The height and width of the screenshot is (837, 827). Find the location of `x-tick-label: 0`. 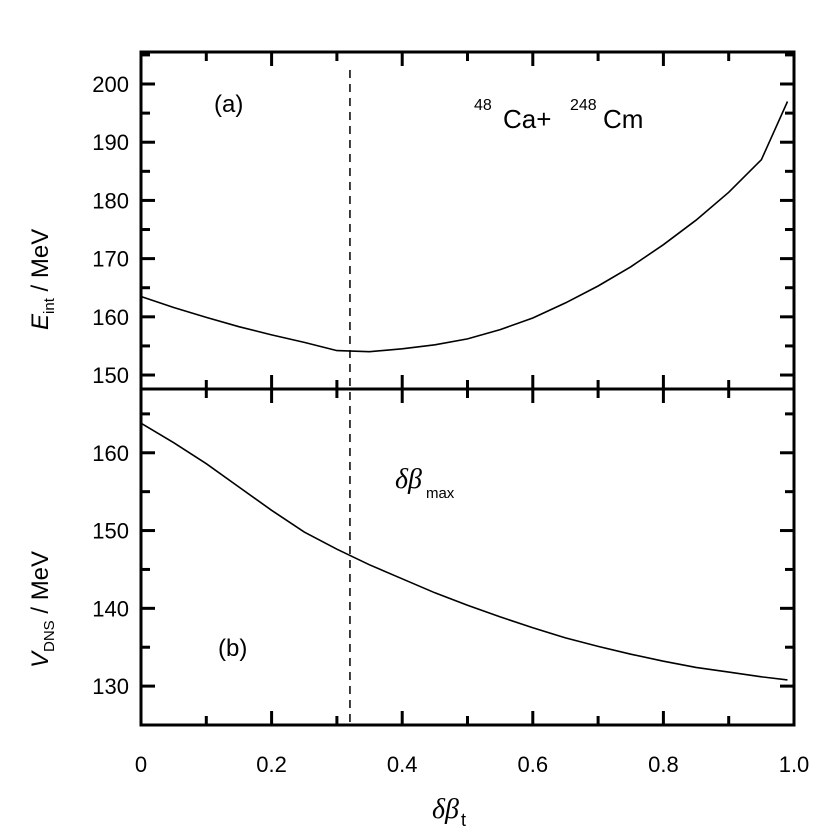

x-tick-label: 0 is located at coordinates (141, 764).